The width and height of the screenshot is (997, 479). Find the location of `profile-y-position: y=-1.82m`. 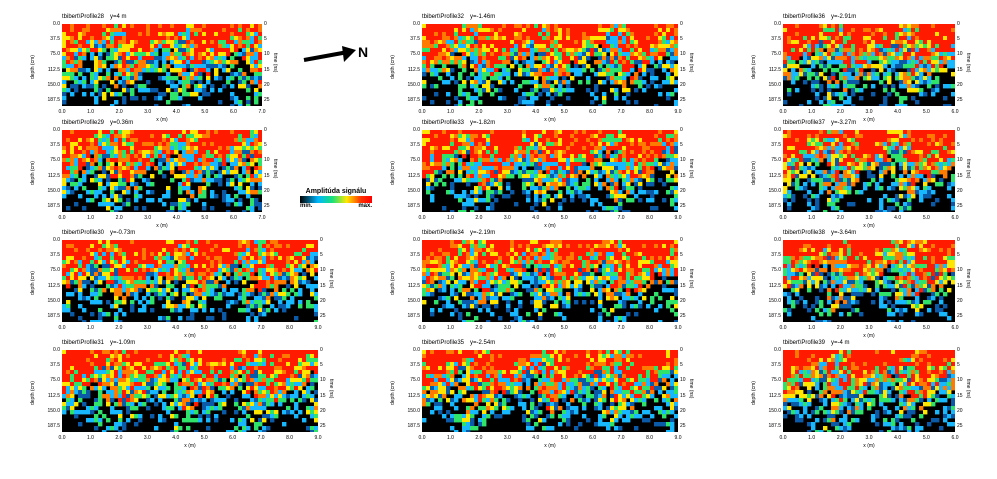

profile-y-position: y=-1.82m is located at coordinates (483, 123).